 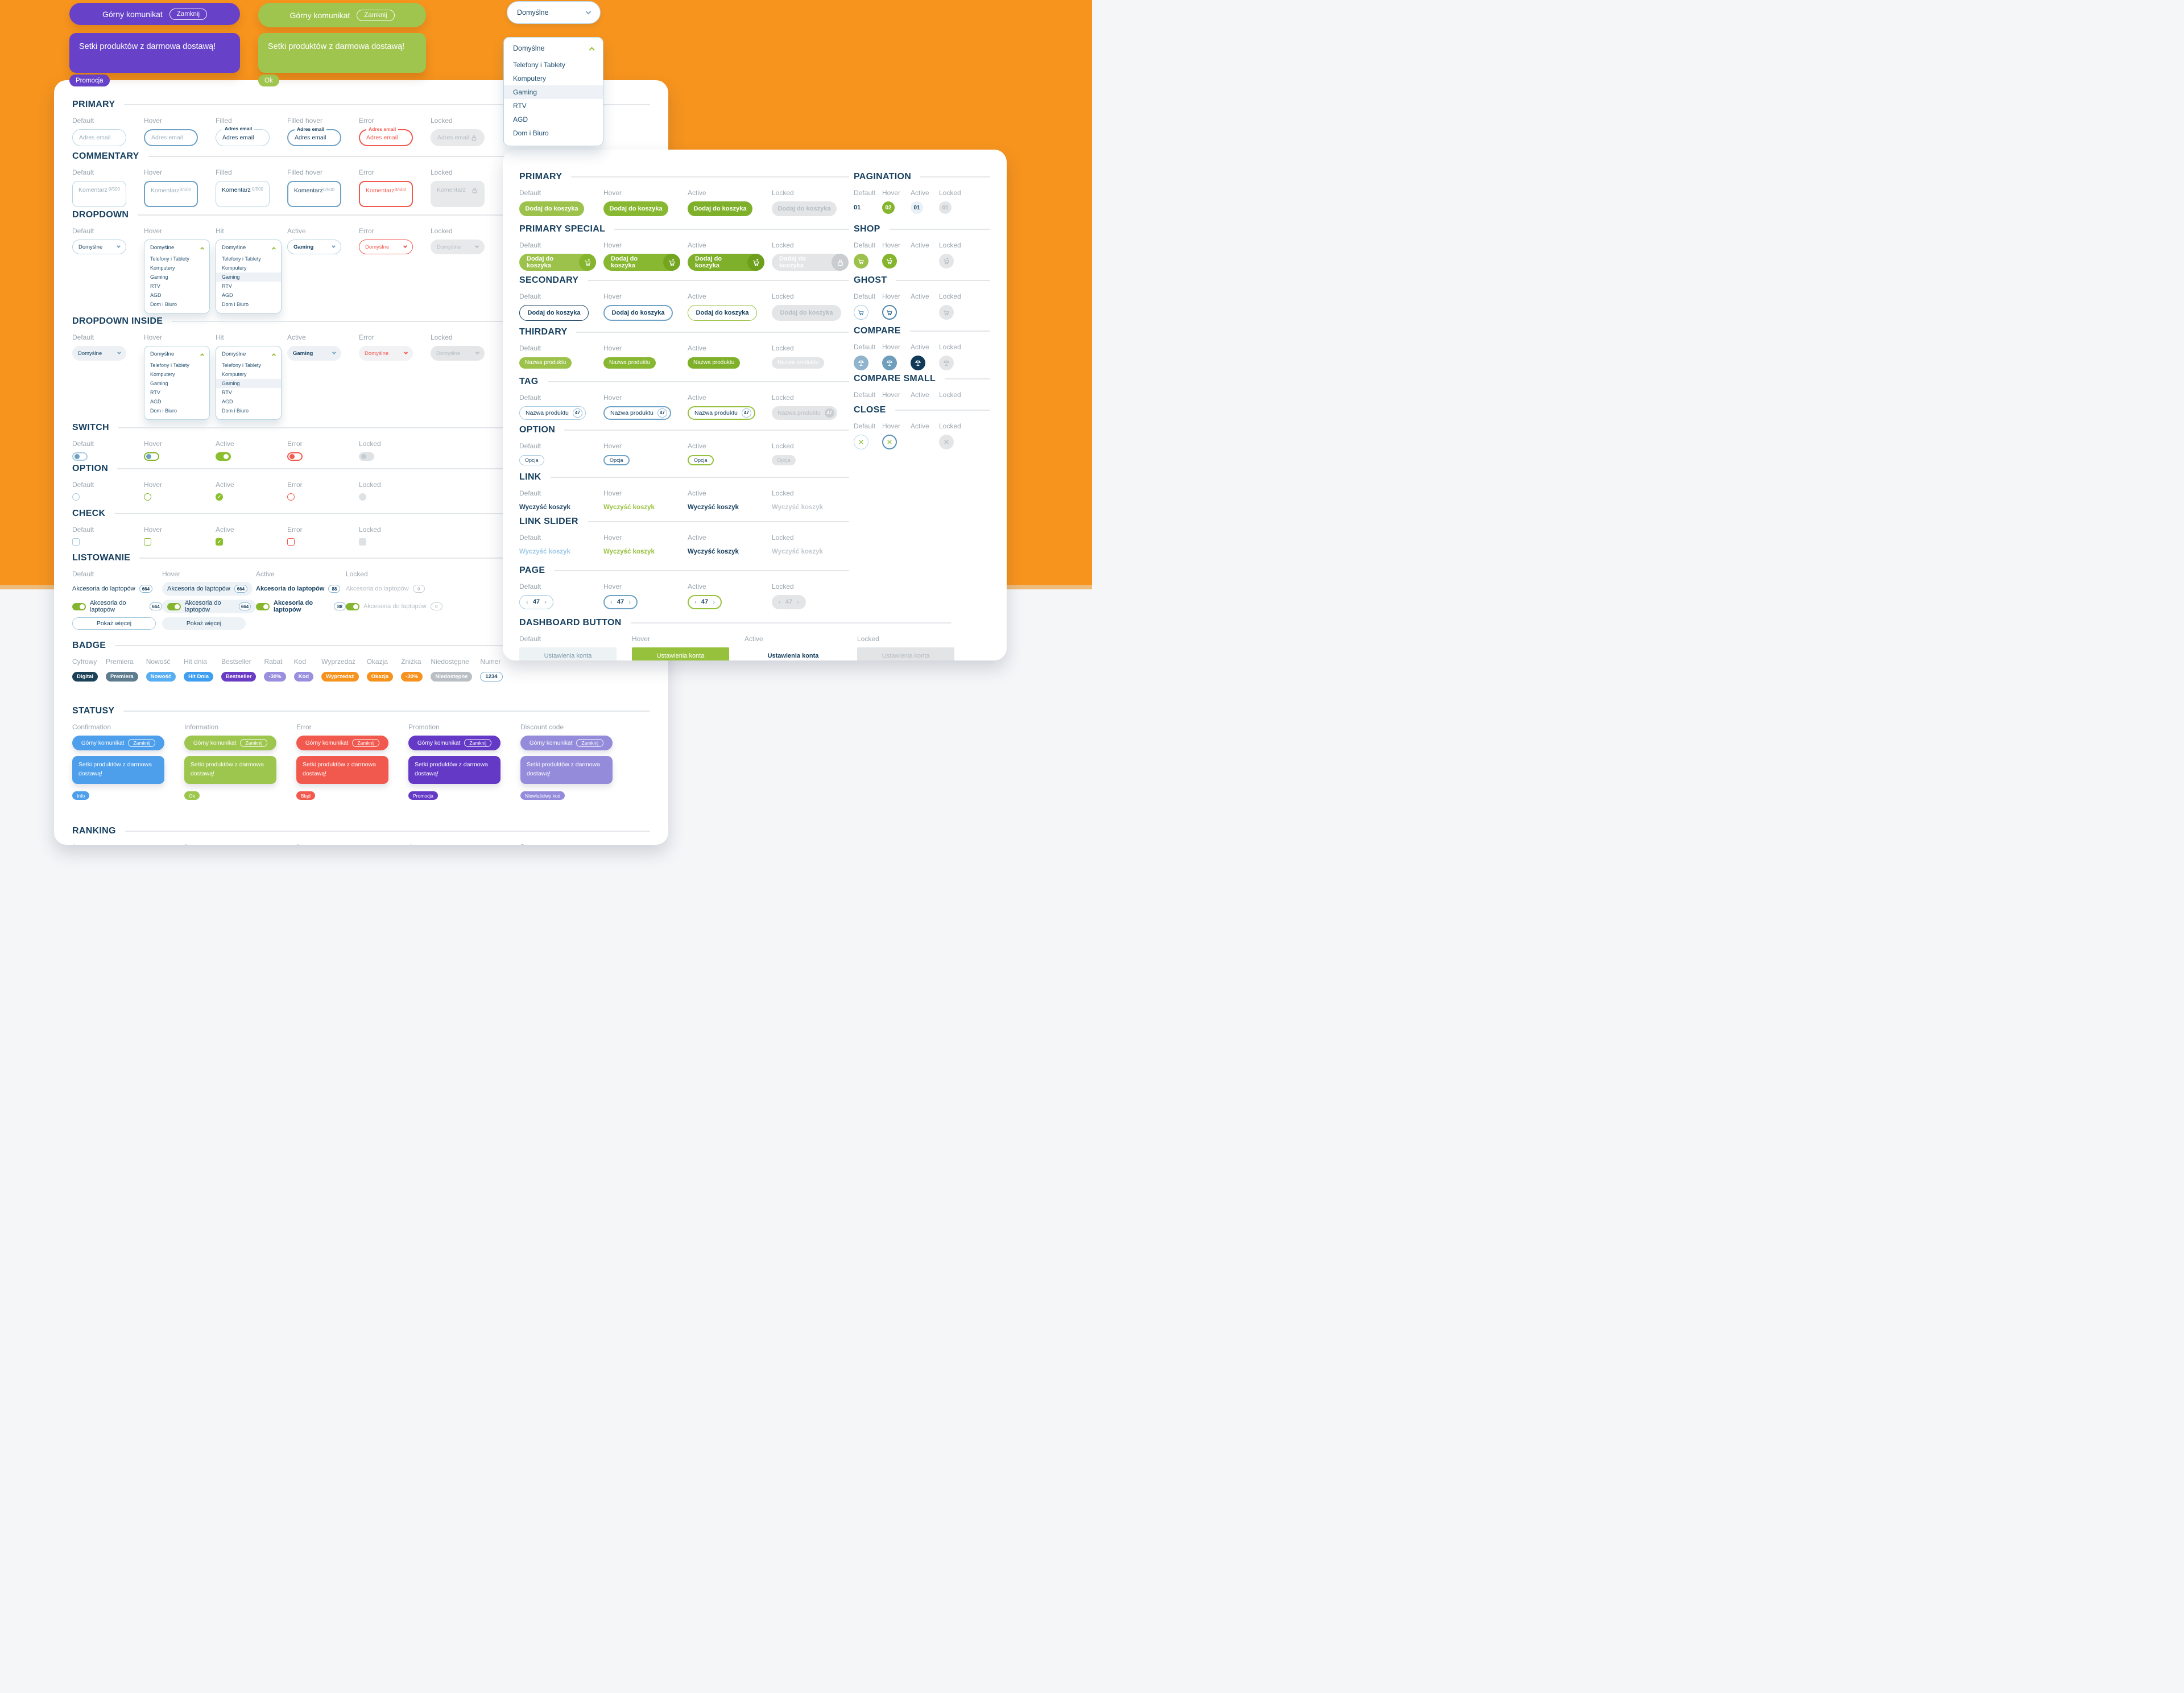 What do you see at coordinates (171, 194) in the screenshot?
I see `comment-textarea-hover: Komentarz 0/500` at bounding box center [171, 194].